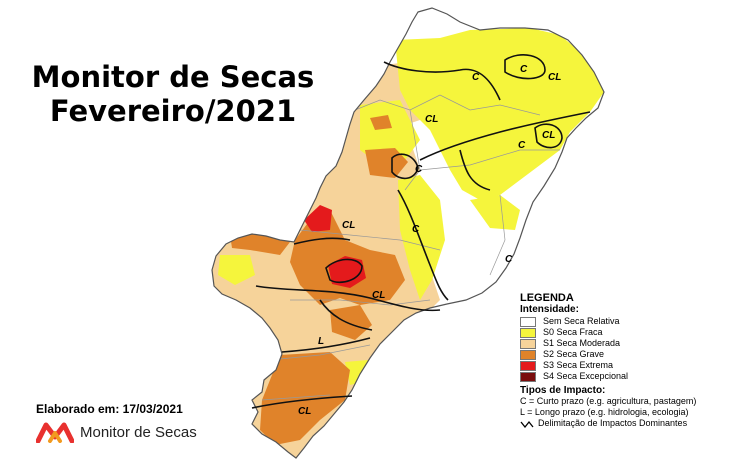 Image resolution: width=753 pixels, height=465 pixels. Describe the element at coordinates (632, 343) in the screenshot. I see `legend-item: S1 Seca Moderada` at that location.